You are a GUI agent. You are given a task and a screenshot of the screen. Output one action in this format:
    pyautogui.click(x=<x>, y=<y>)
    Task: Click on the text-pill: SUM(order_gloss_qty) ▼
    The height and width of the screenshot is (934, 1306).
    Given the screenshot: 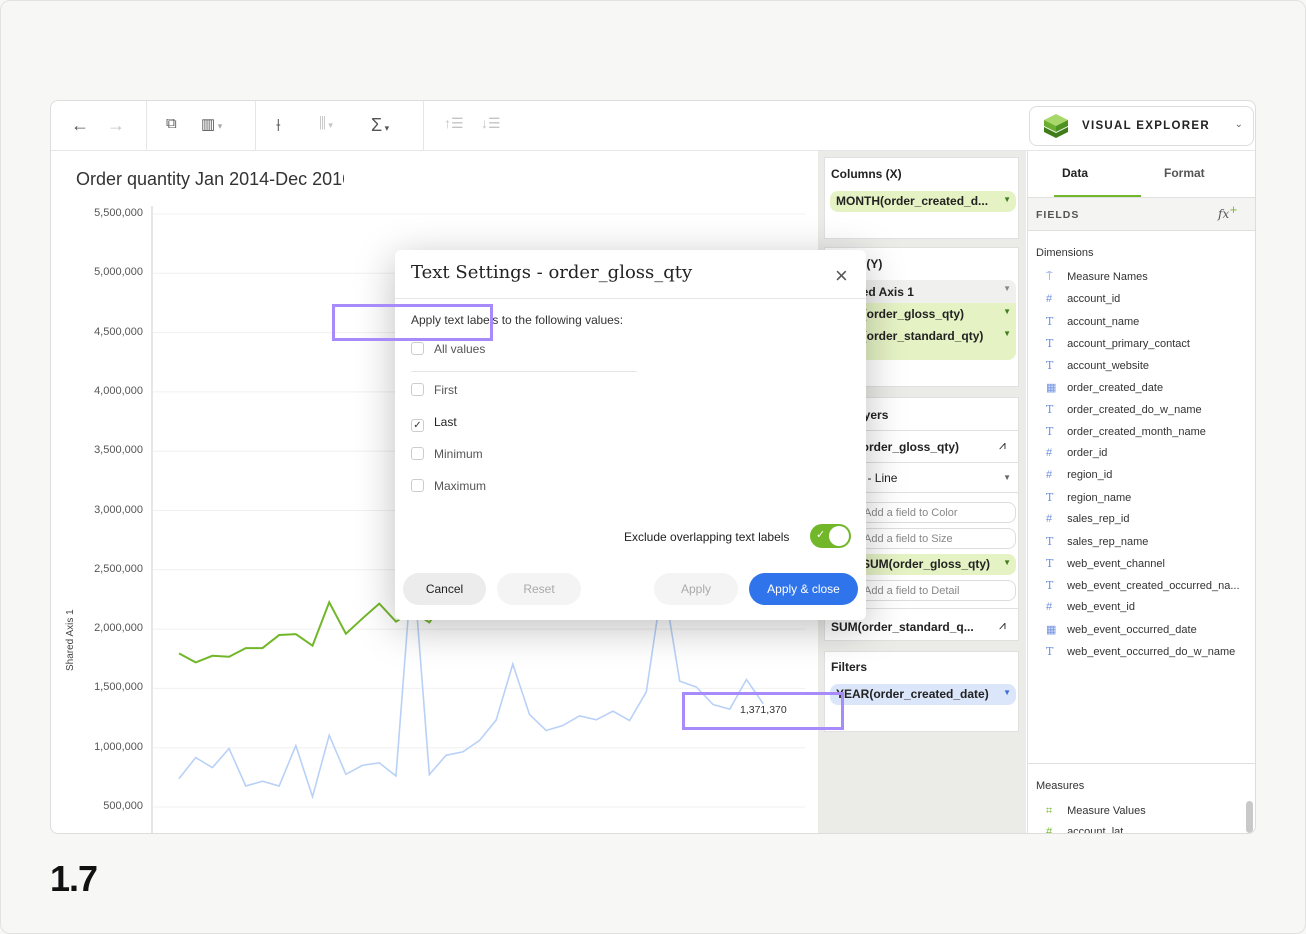 What is the action you would take?
    pyautogui.click(x=935, y=564)
    